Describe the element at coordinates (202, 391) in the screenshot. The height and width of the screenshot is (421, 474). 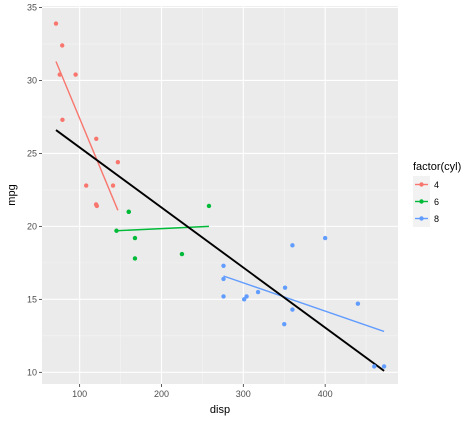
I see `x-axis: 100 200 300 400` at that location.